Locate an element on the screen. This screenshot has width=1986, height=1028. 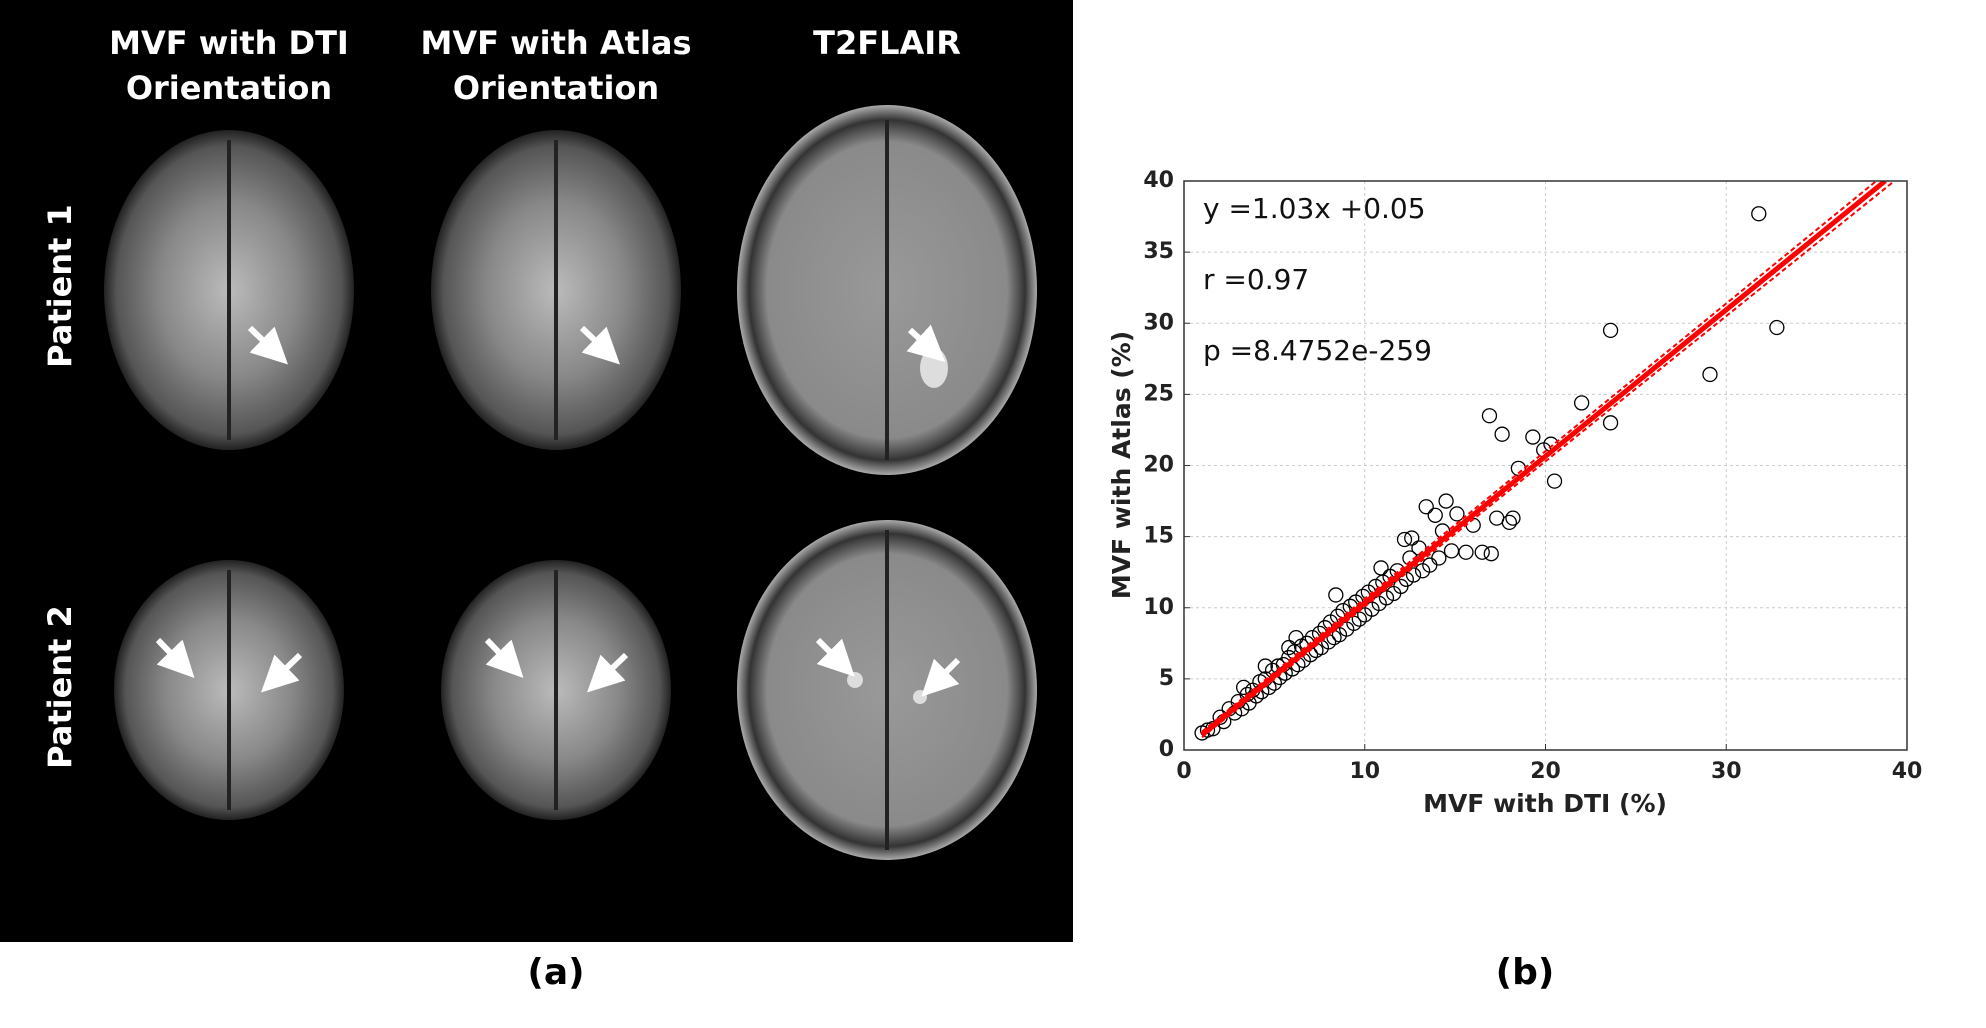
y-tick-label: 5 is located at coordinates (1166, 678).